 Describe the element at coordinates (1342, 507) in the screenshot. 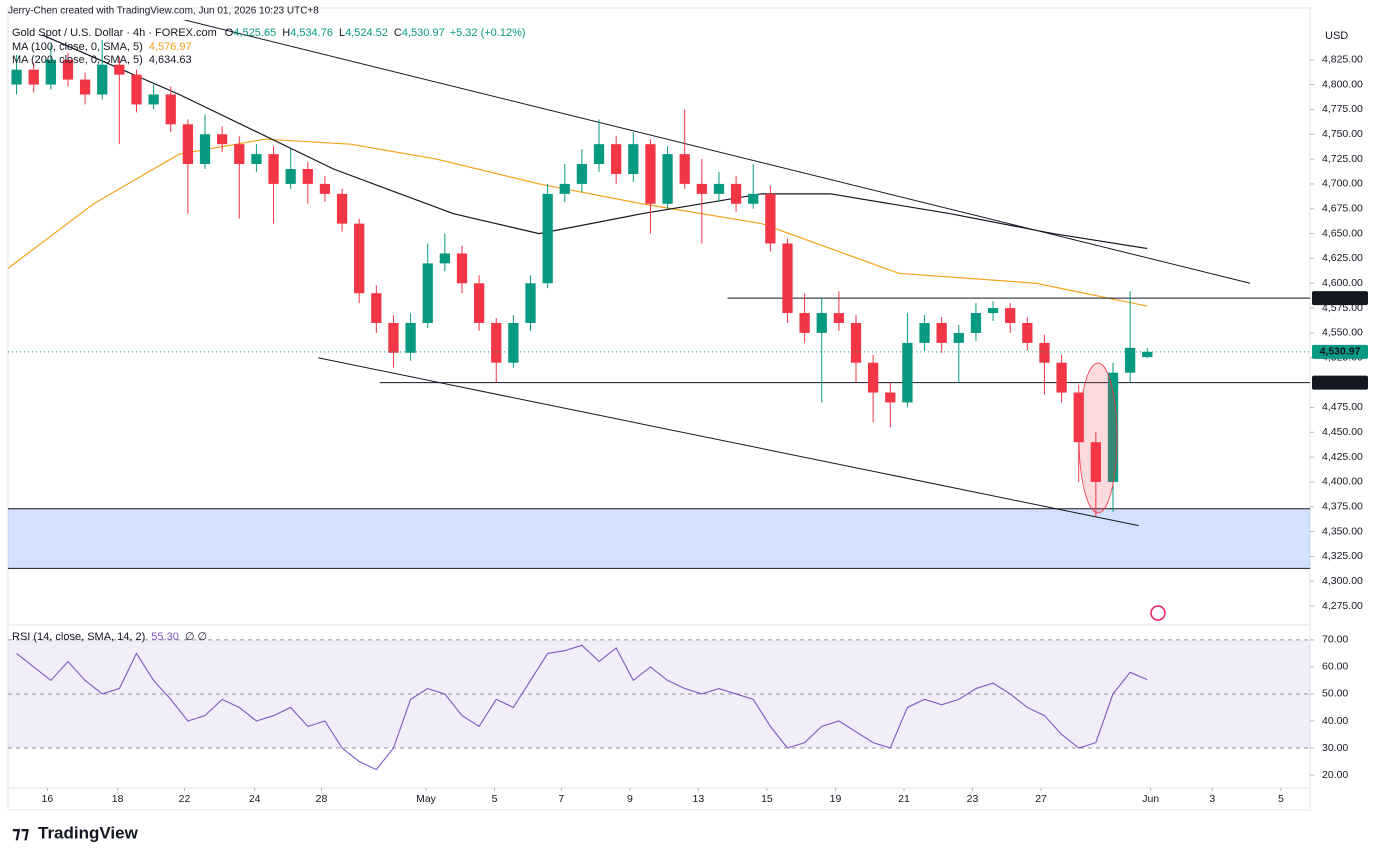

I see `y-tick-label: 4,375.00` at that location.